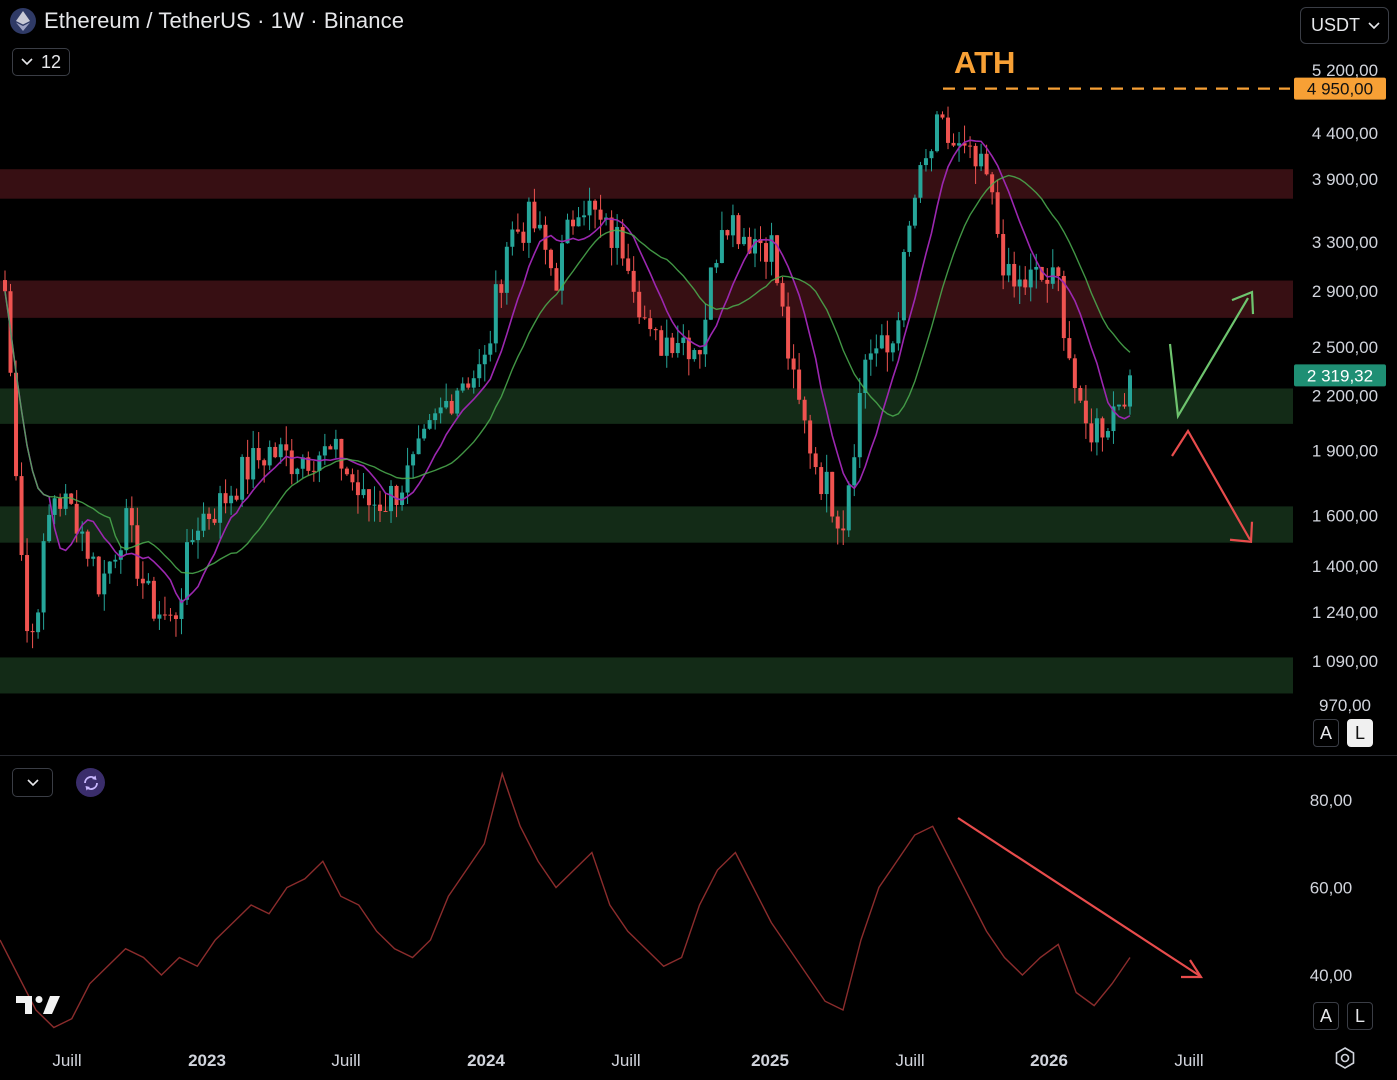 The image size is (1397, 1080). Describe the element at coordinates (770, 1060) in the screenshot. I see `time-axis-label: 2025` at that location.